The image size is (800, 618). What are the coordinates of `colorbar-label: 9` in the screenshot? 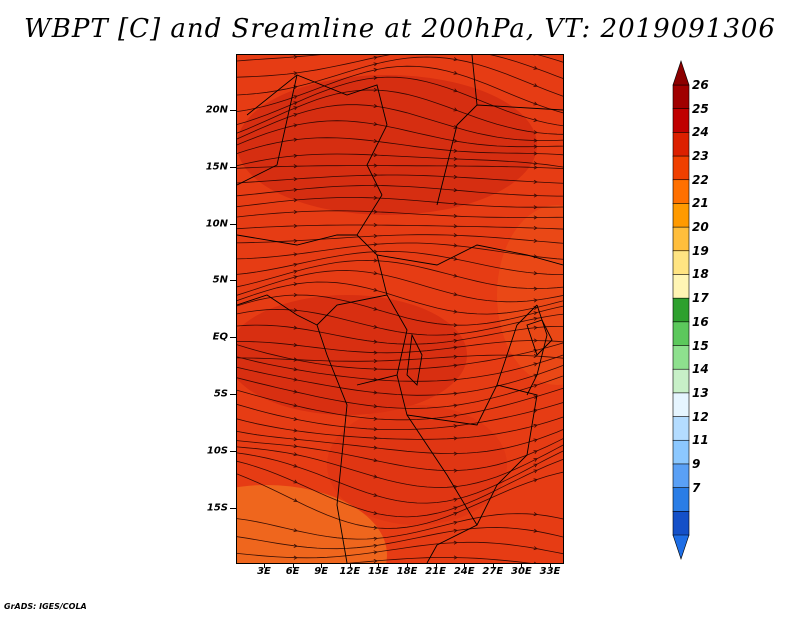 It's located at (696, 463).